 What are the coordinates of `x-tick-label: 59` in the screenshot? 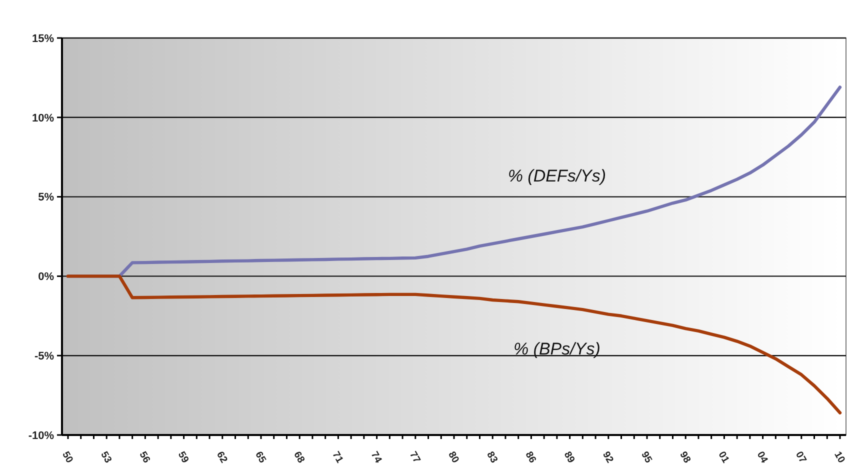 It's located at (183, 458).